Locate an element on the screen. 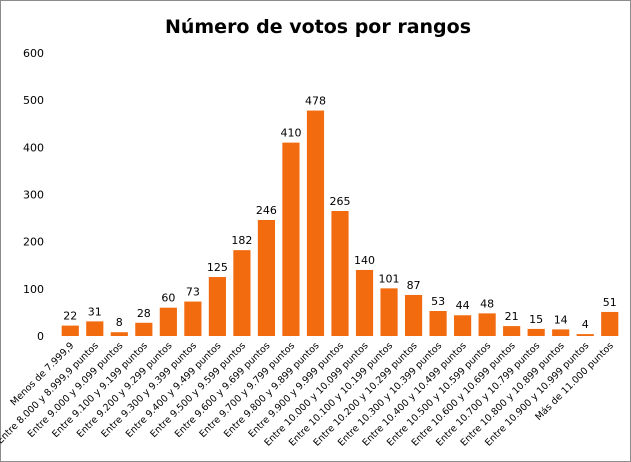 The width and height of the screenshot is (631, 462). data-label: 4 is located at coordinates (585, 324).